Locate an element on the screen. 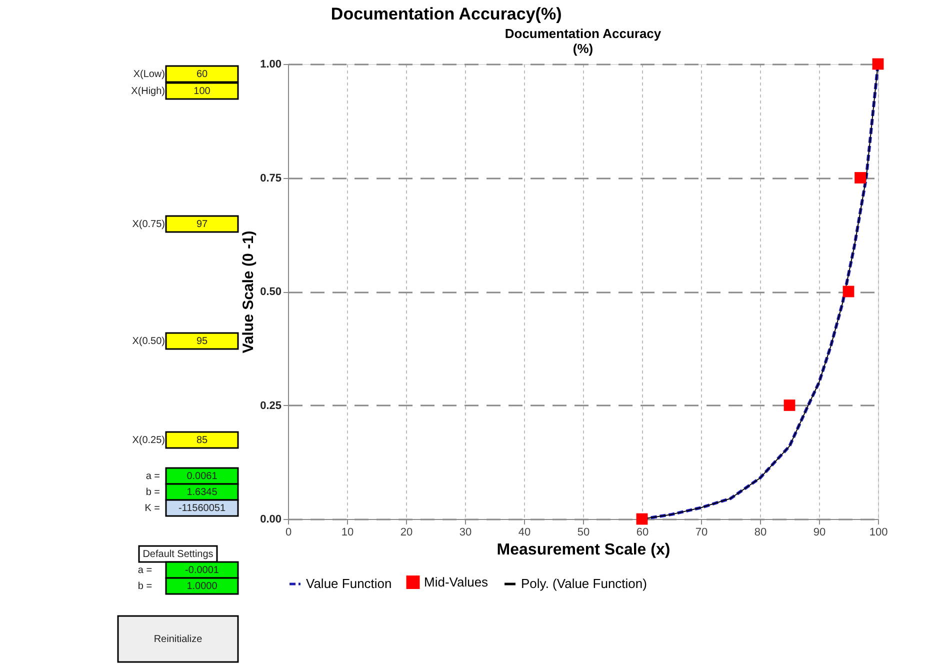 The image size is (941, 664). x-tick-label: 60 is located at coordinates (642, 532).